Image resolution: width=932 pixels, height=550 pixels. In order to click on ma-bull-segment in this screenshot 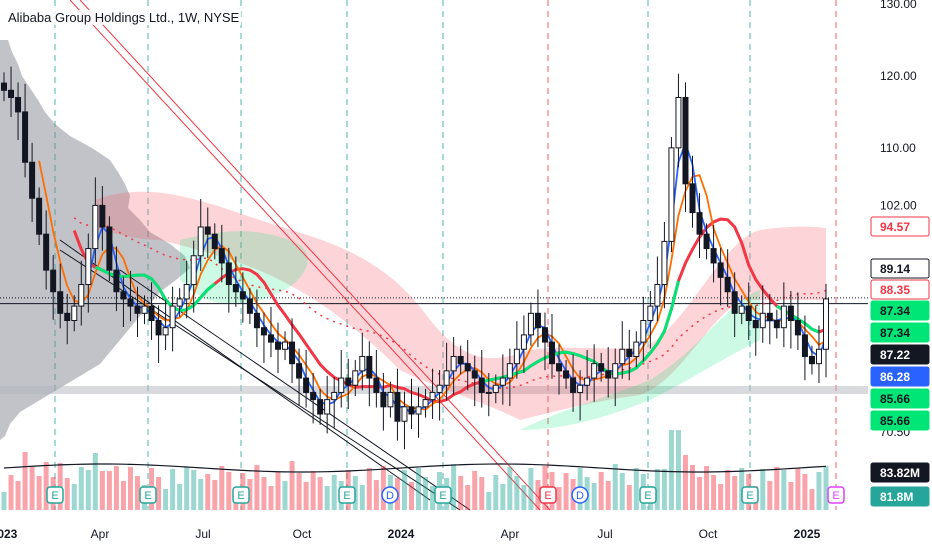, I will do `click(580, 332)`.